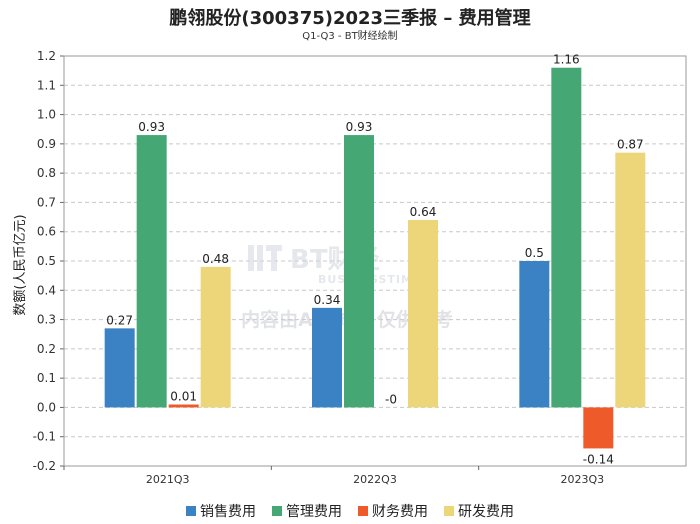 This screenshot has height=524, width=700. Describe the element at coordinates (183, 406) in the screenshot. I see `bar-财务费用-2021Q3` at that location.